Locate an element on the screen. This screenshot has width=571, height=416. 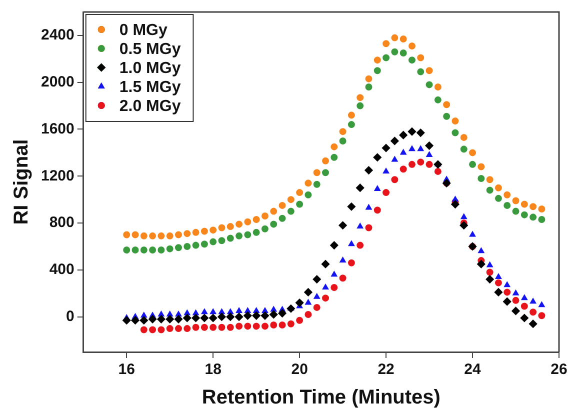
y-tick-label: 2000 is located at coordinates (57, 81).